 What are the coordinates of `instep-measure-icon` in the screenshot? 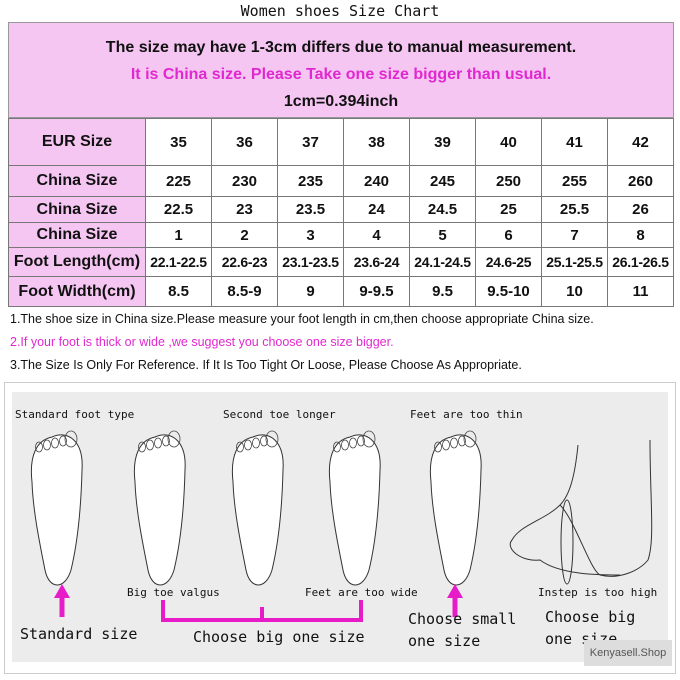 It's located at (567, 542).